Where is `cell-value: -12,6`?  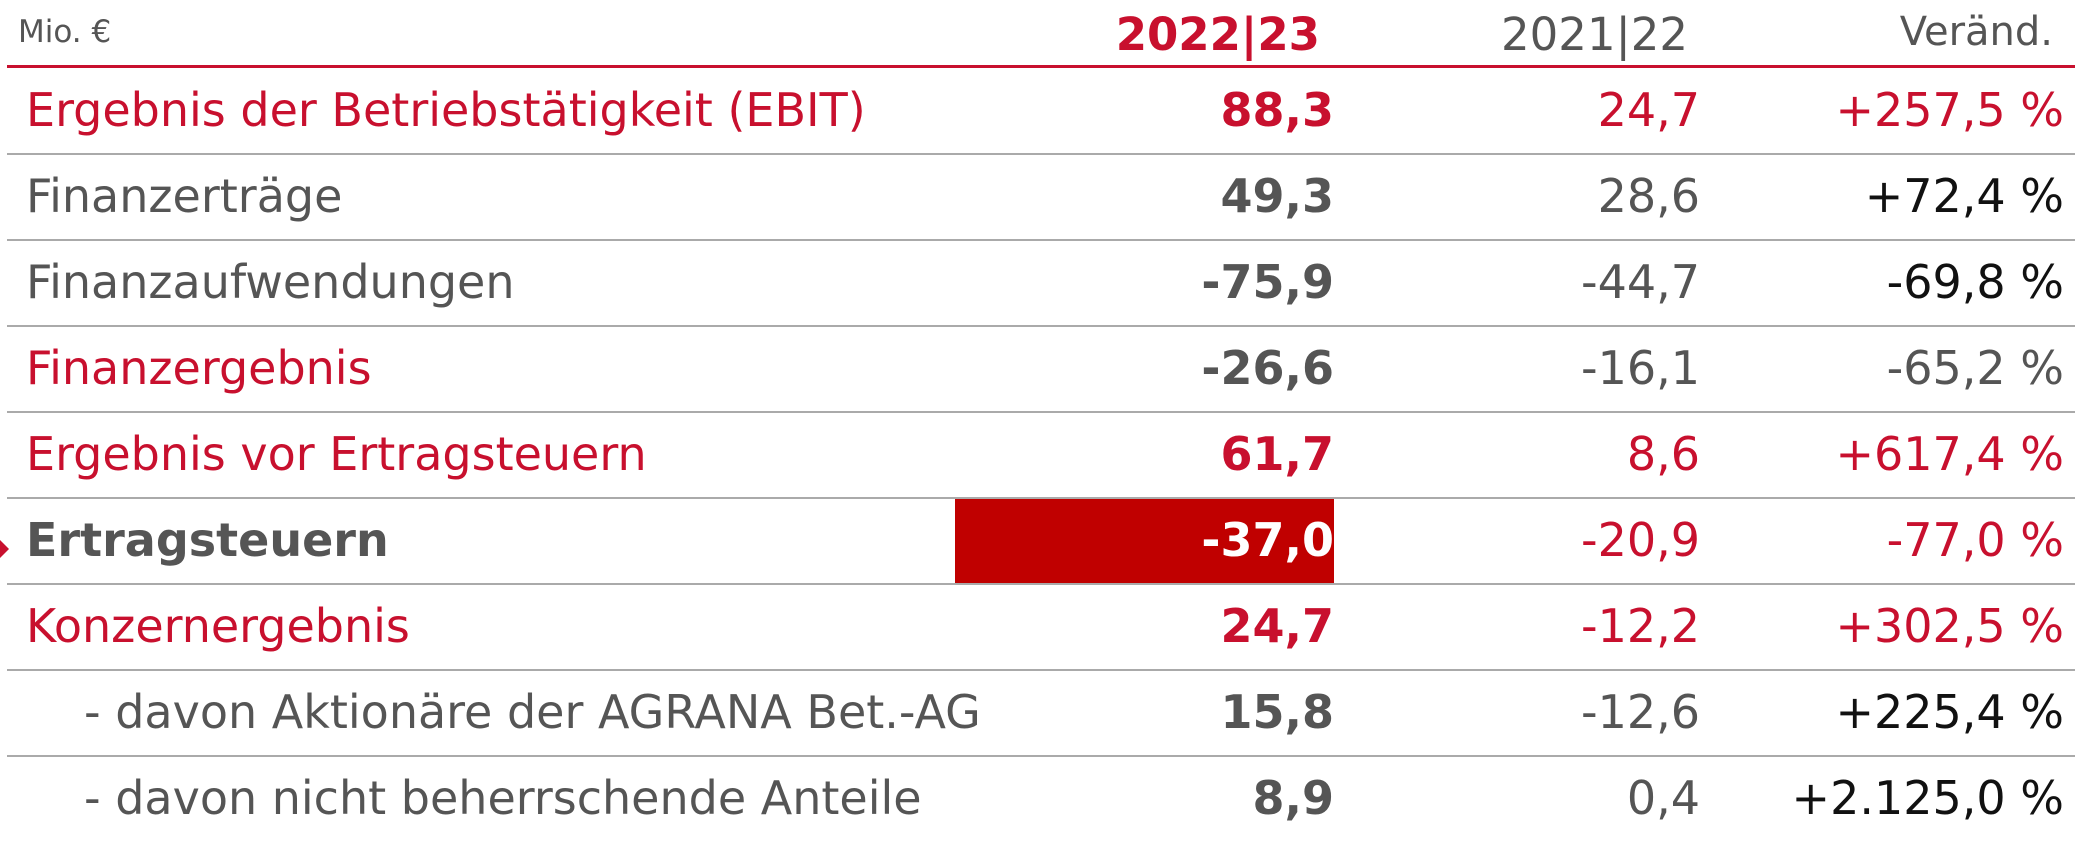
cell-value: -12,6 is located at coordinates (1640, 712).